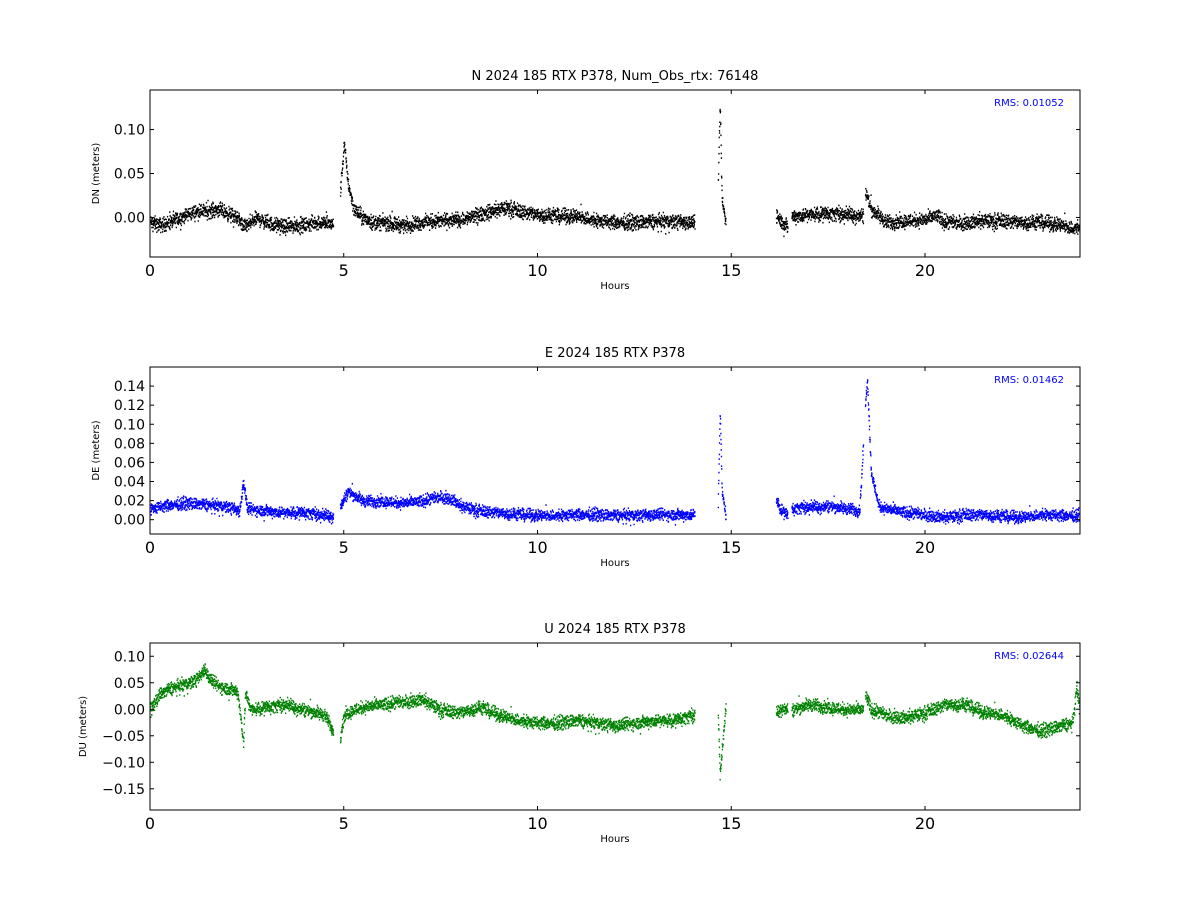 This screenshot has width=1200, height=900. Describe the element at coordinates (123, 737) in the screenshot. I see `y-tick-label: −0.05` at that location.